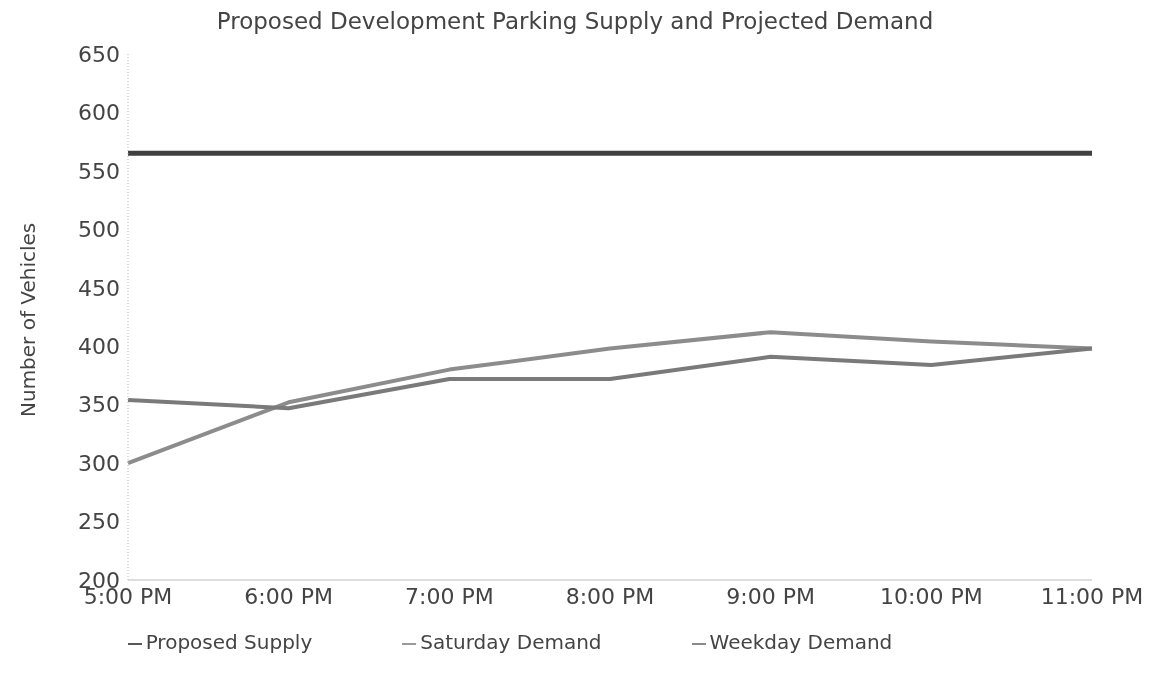  I want to click on y-tick-label: 350, so click(99, 405).